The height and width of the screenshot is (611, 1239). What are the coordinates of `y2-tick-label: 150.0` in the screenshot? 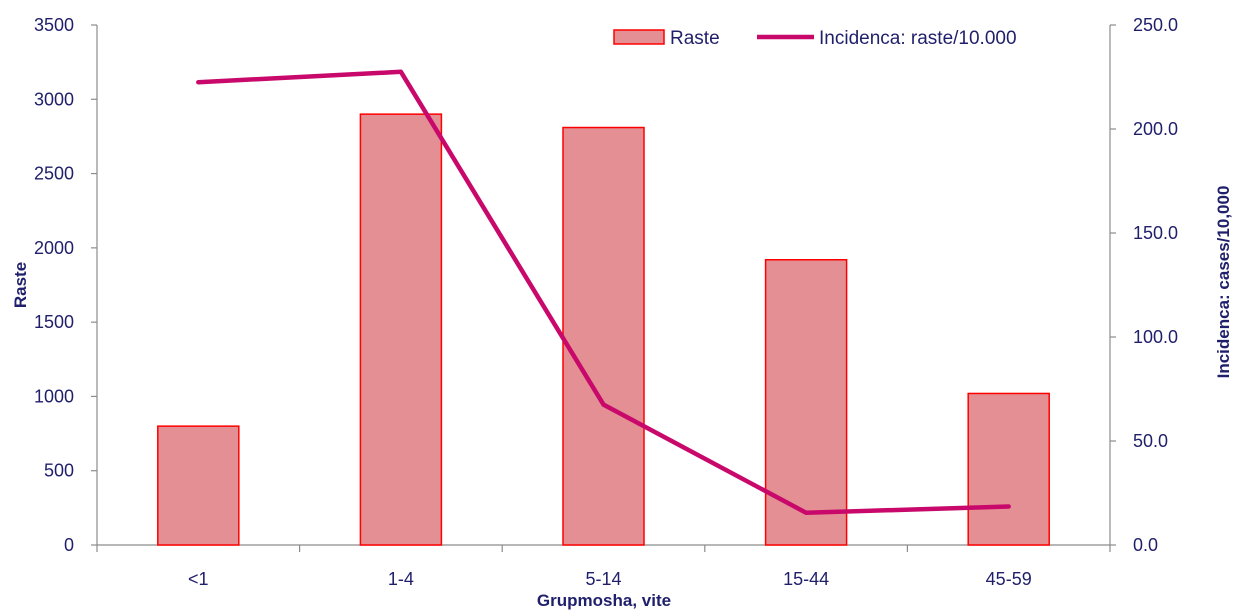 It's located at (1155, 233).